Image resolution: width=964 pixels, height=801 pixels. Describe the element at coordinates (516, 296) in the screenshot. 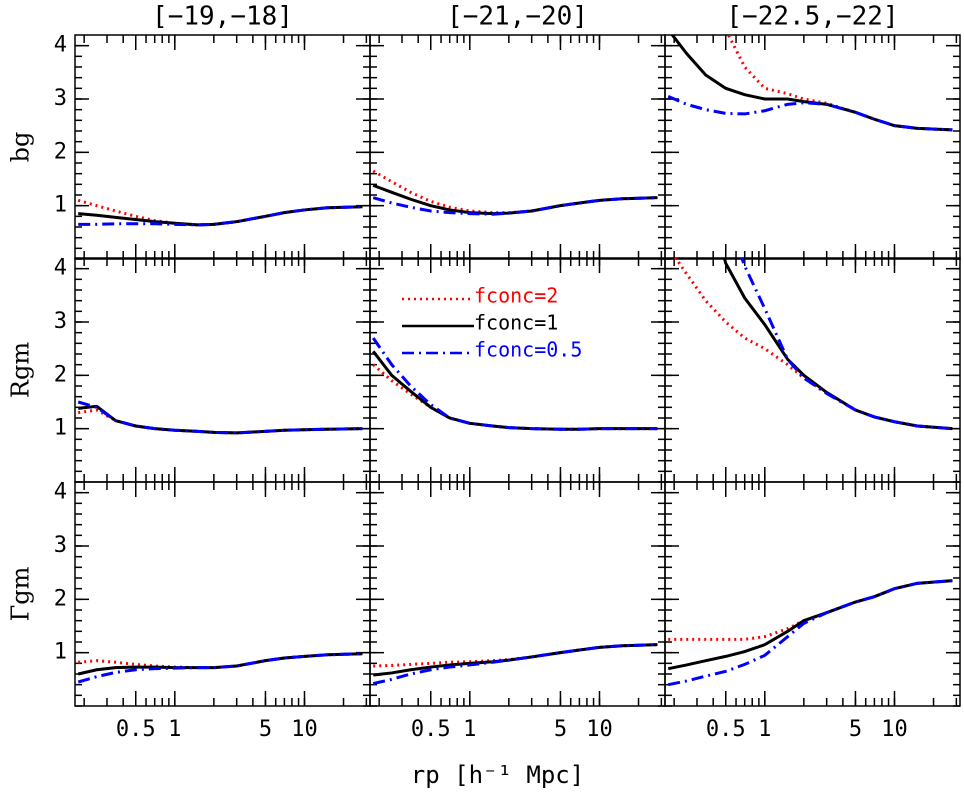

I see `legend-label: fconc=2` at that location.